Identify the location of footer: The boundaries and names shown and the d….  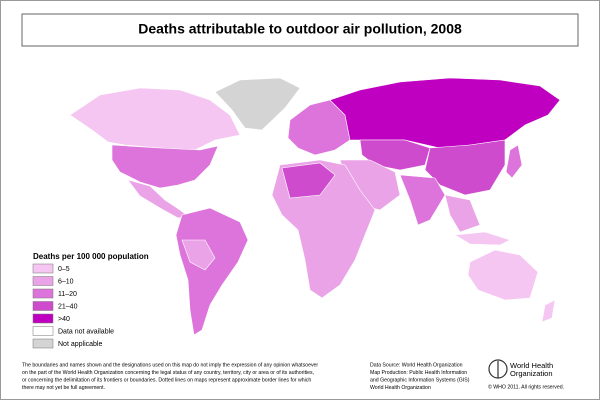
(293, 376).